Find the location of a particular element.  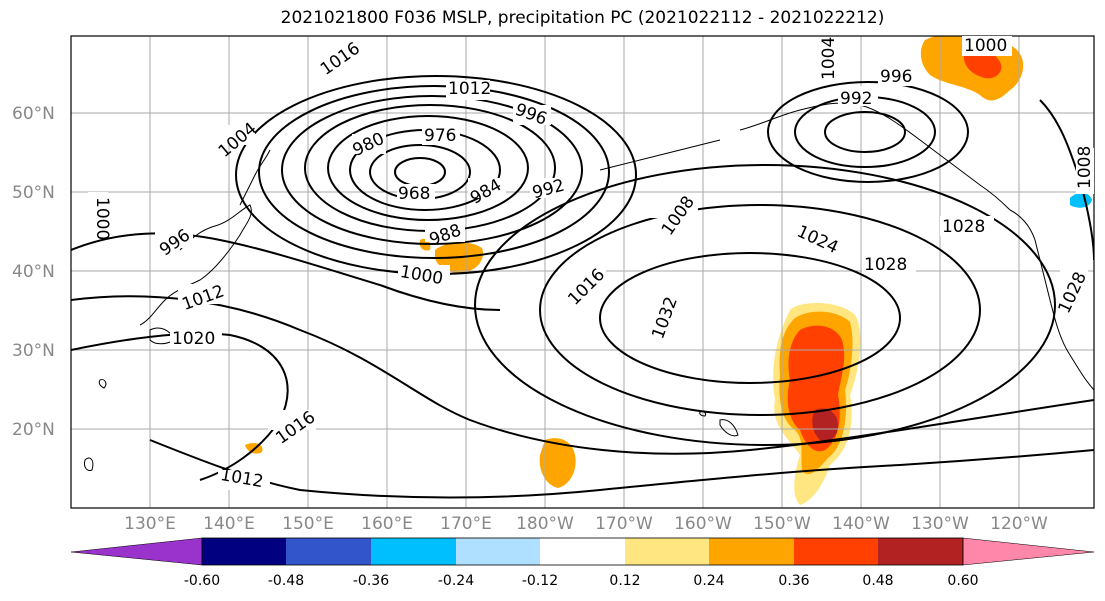

colorbar-high-extend is located at coordinates (1028, 551).